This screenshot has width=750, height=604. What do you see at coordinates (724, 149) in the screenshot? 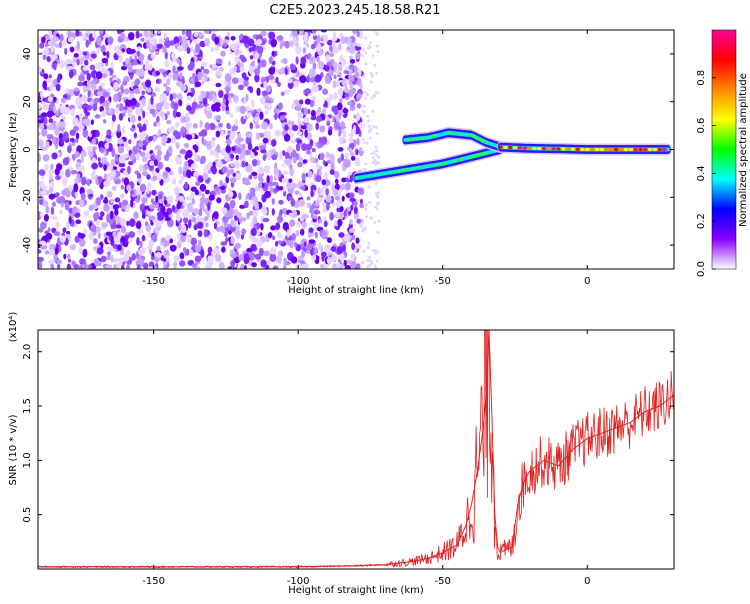
I see `colorbar-gradient` at bounding box center [724, 149].